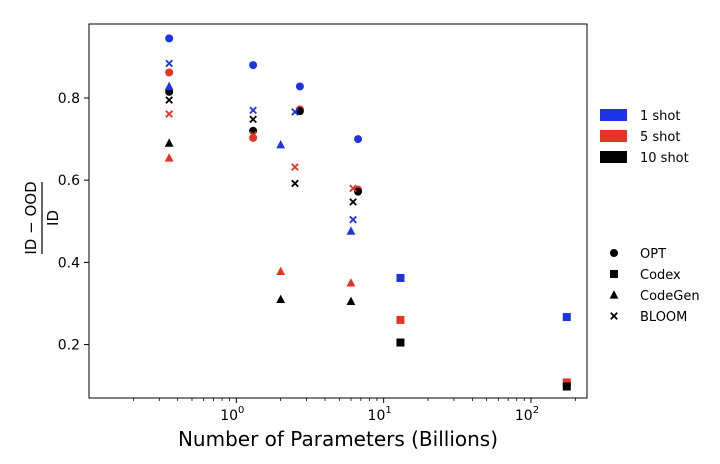 This screenshot has width=720, height=464. Describe the element at coordinates (69, 263) in the screenshot. I see `y-tick-label: 0.4` at that location.